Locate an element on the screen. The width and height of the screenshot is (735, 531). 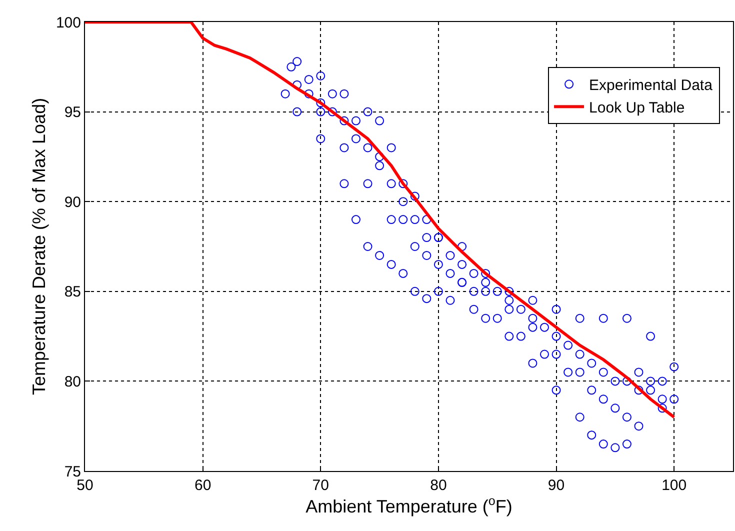
x-axis-title: Ambient Temperature ($^{o}$F) is located at coordinates (409, 505).